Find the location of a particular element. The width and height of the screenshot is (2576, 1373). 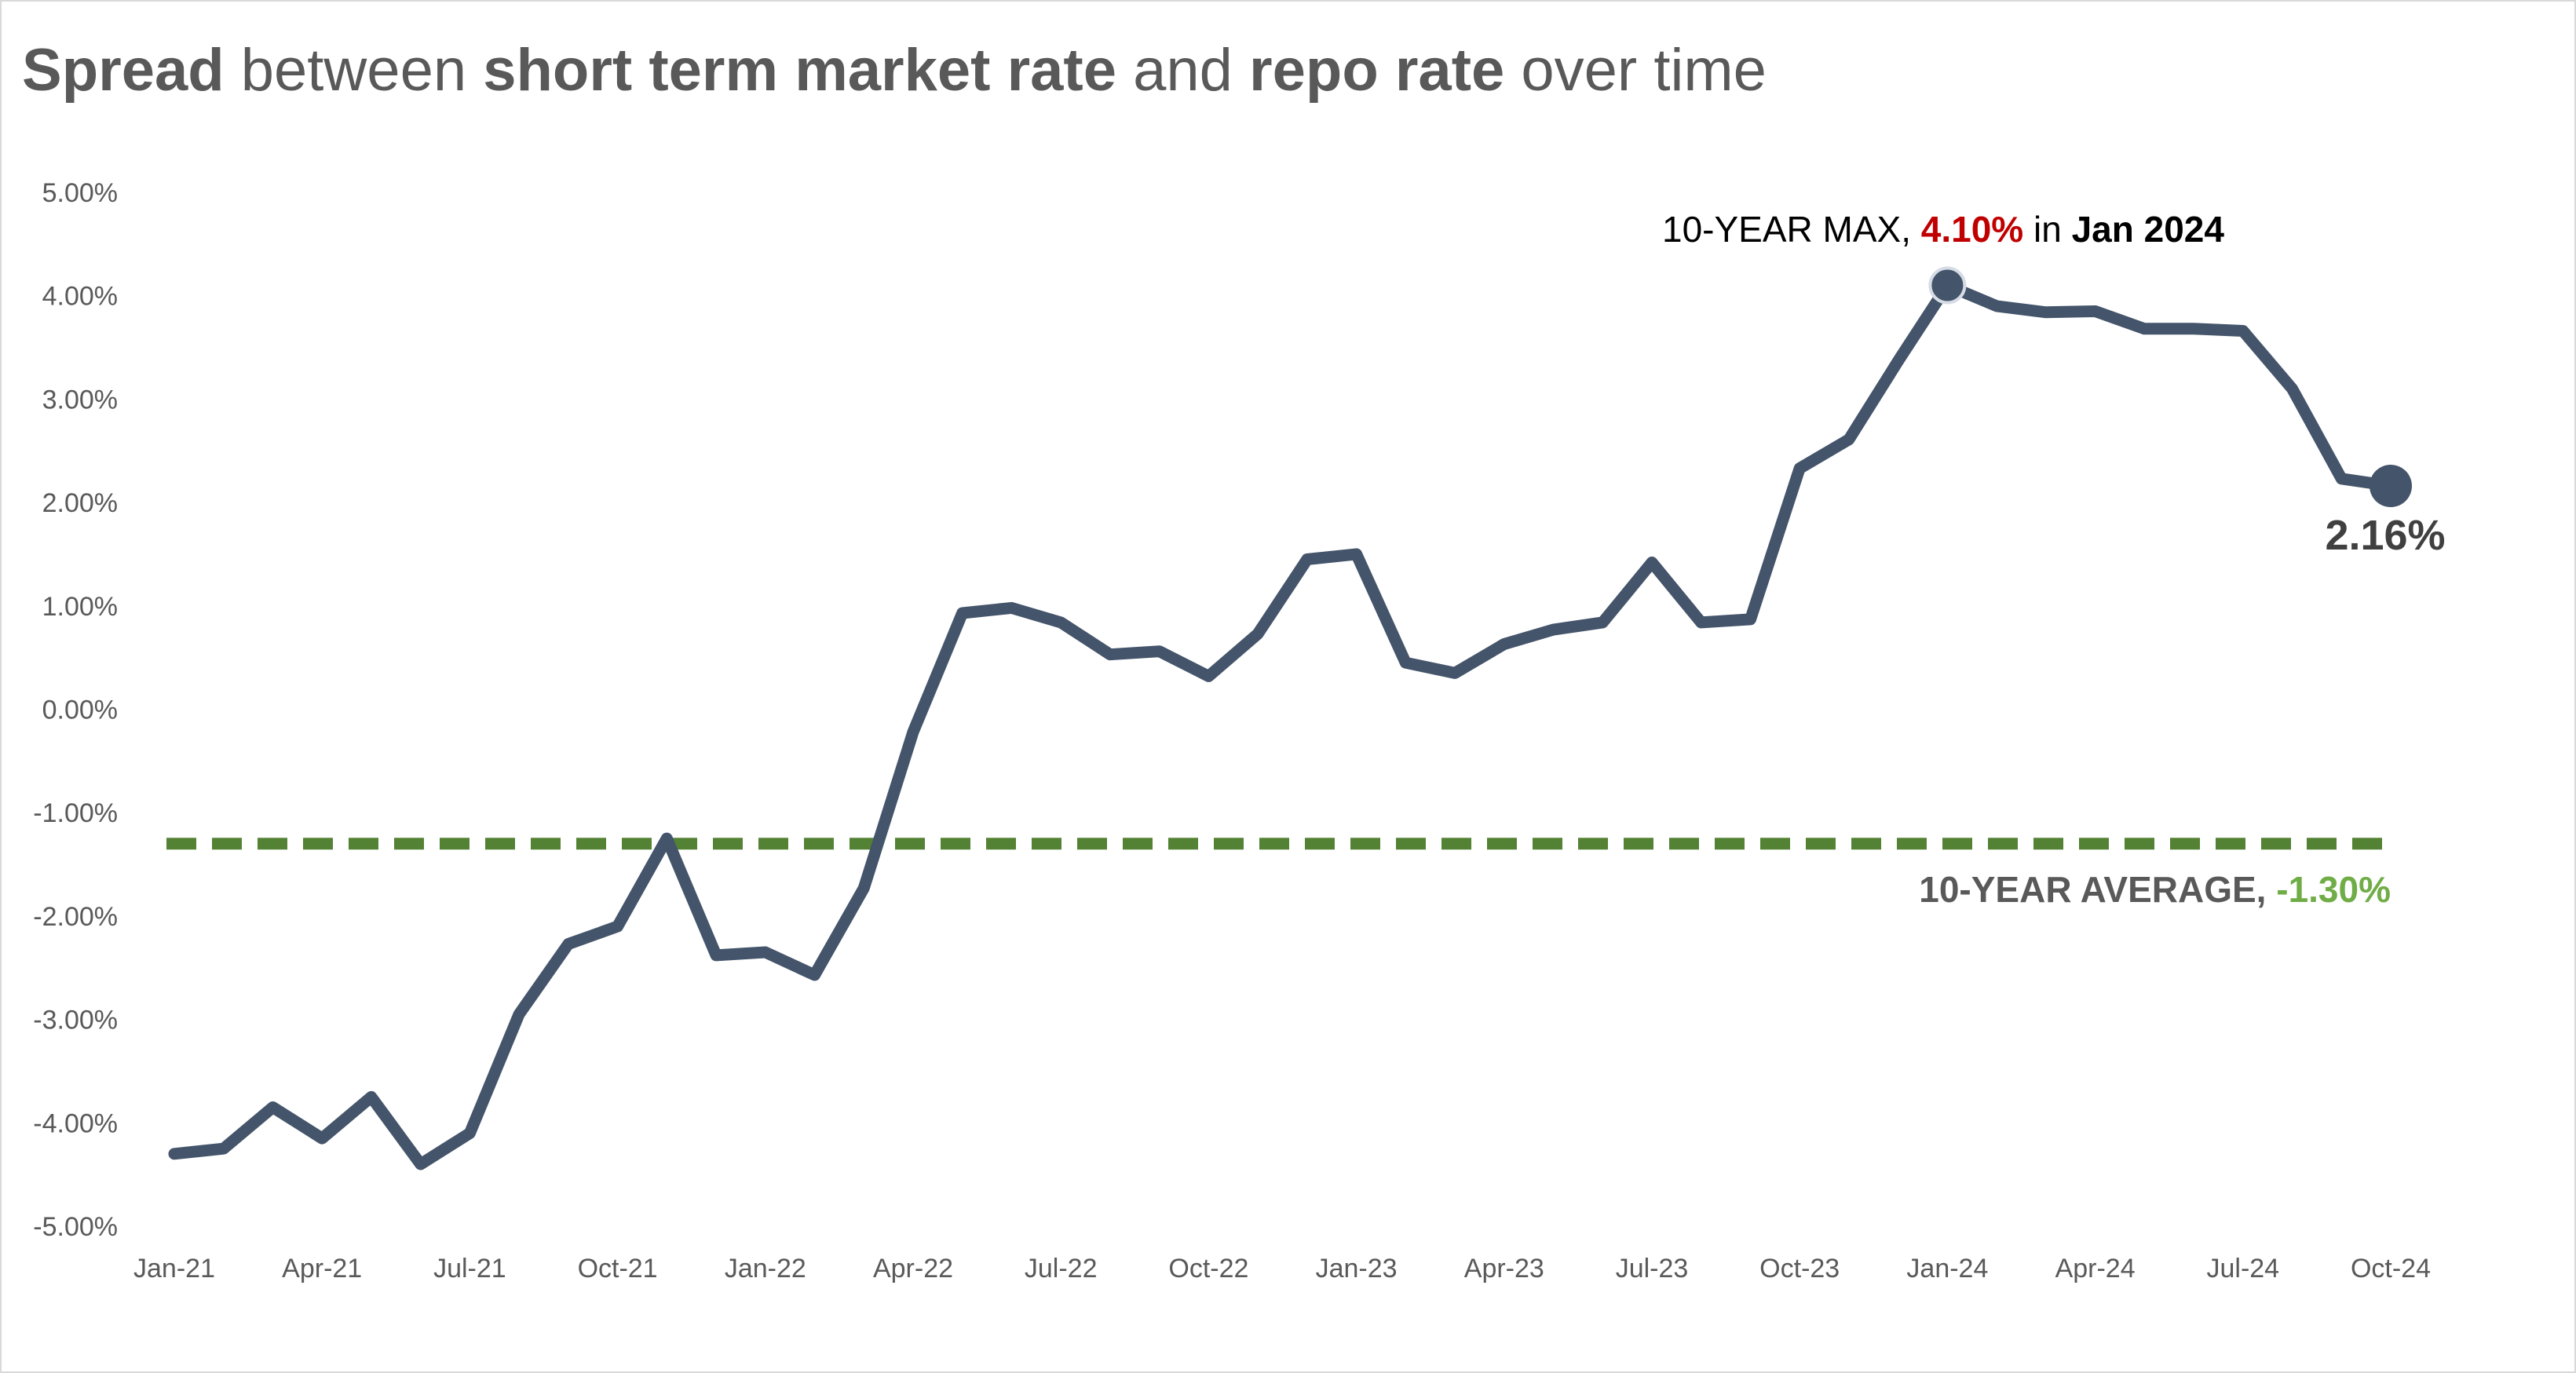

title-short-term: short term market rate is located at coordinates (799, 70).